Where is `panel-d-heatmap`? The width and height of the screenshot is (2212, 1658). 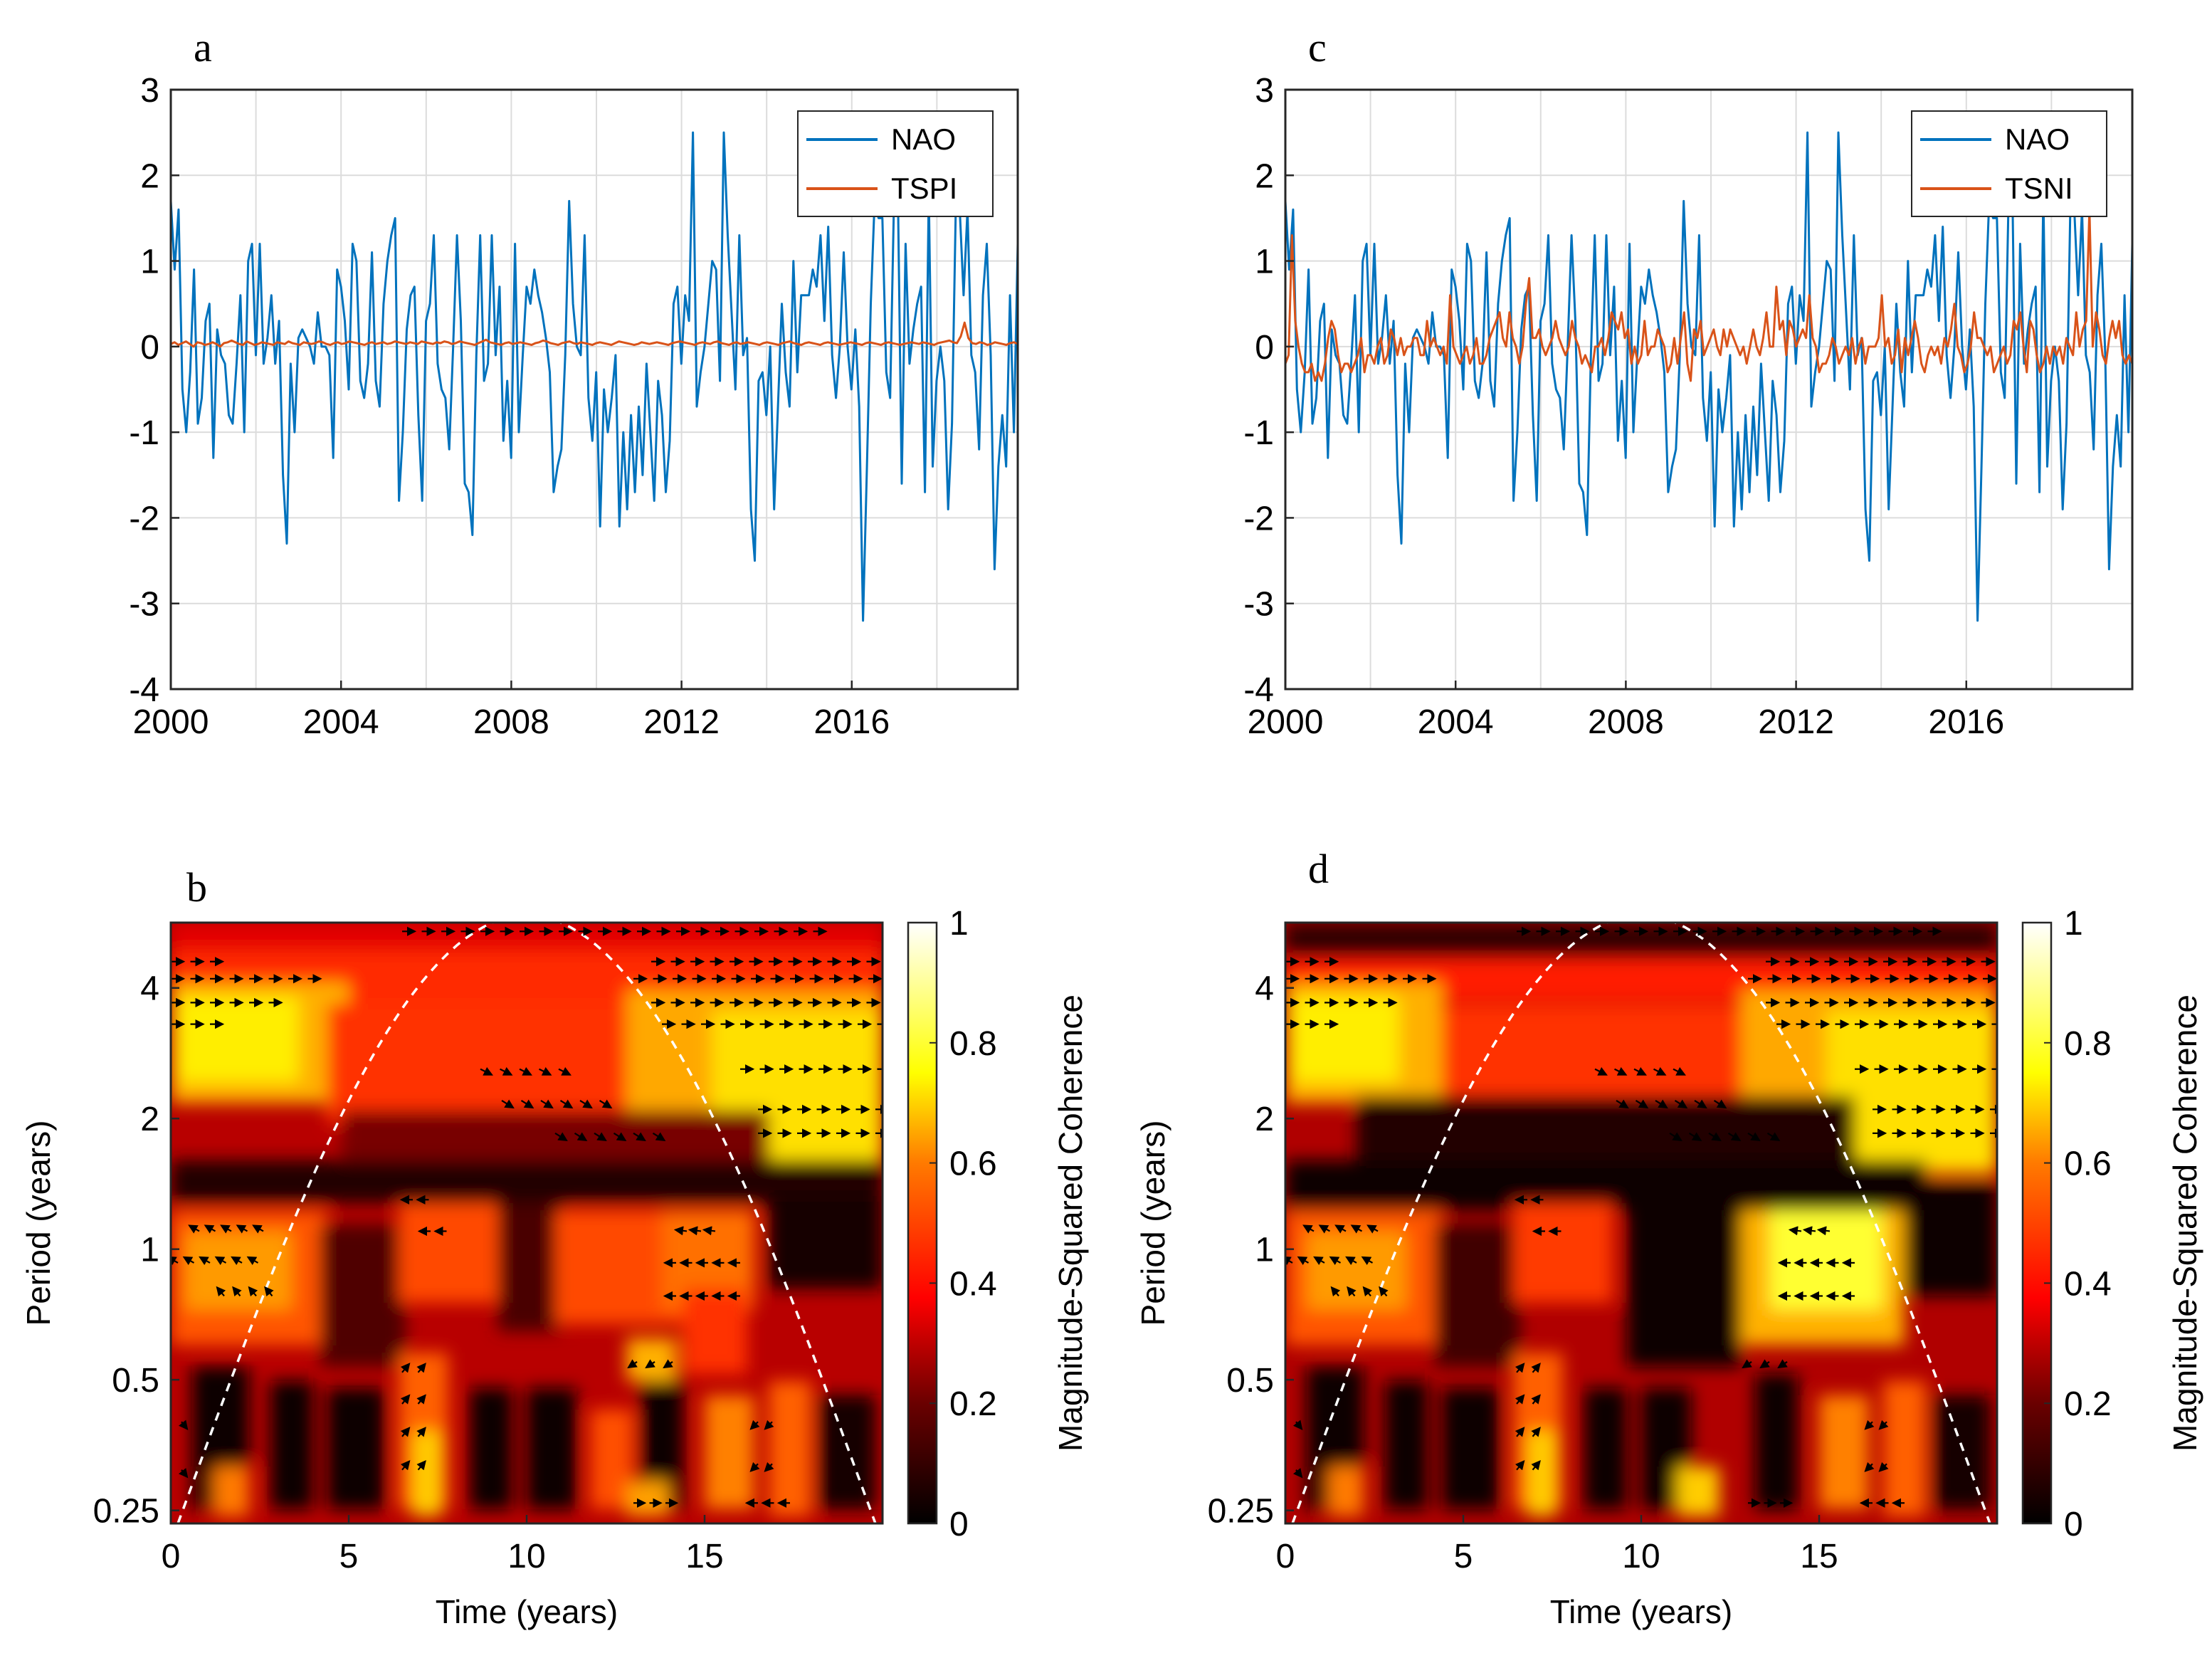
panel-d-heatmap is located at coordinates (1641, 1223).